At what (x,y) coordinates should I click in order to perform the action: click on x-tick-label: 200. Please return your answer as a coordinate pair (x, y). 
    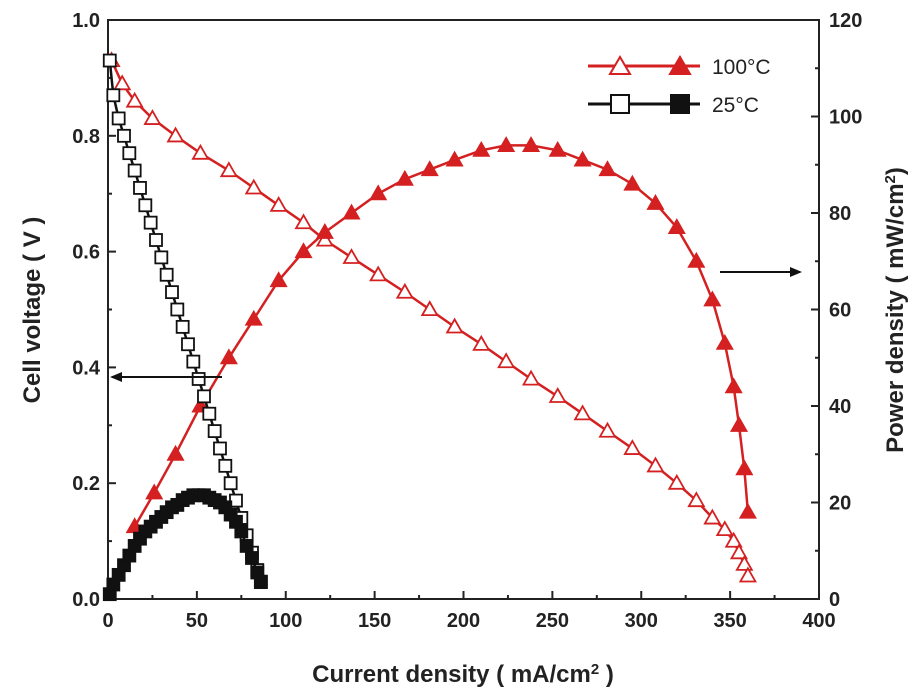
    Looking at the image, I should click on (463, 621).